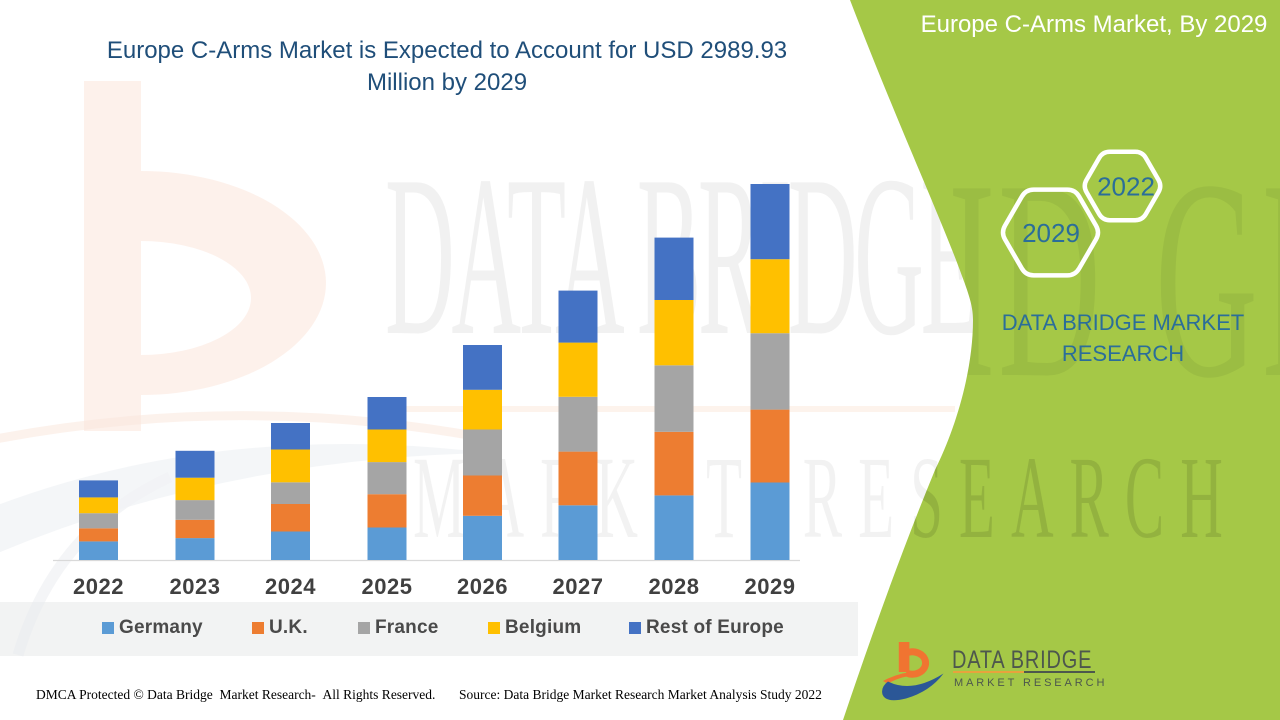 This screenshot has width=1280, height=720. What do you see at coordinates (674, 586) in the screenshot?
I see `svg-text: 2028` at bounding box center [674, 586].